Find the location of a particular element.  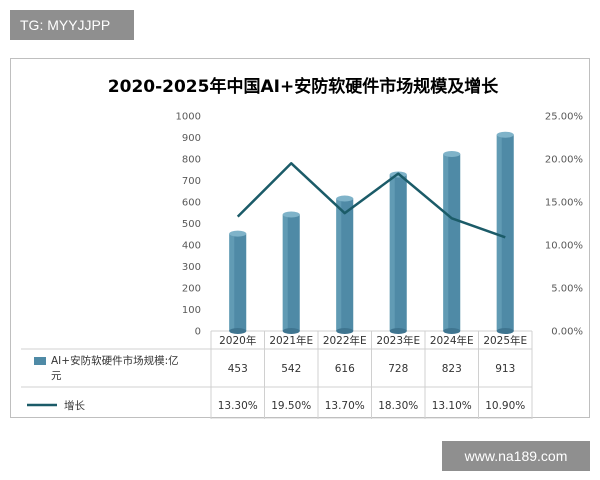

y-right-tick-label: 15.00% is located at coordinates (564, 203).